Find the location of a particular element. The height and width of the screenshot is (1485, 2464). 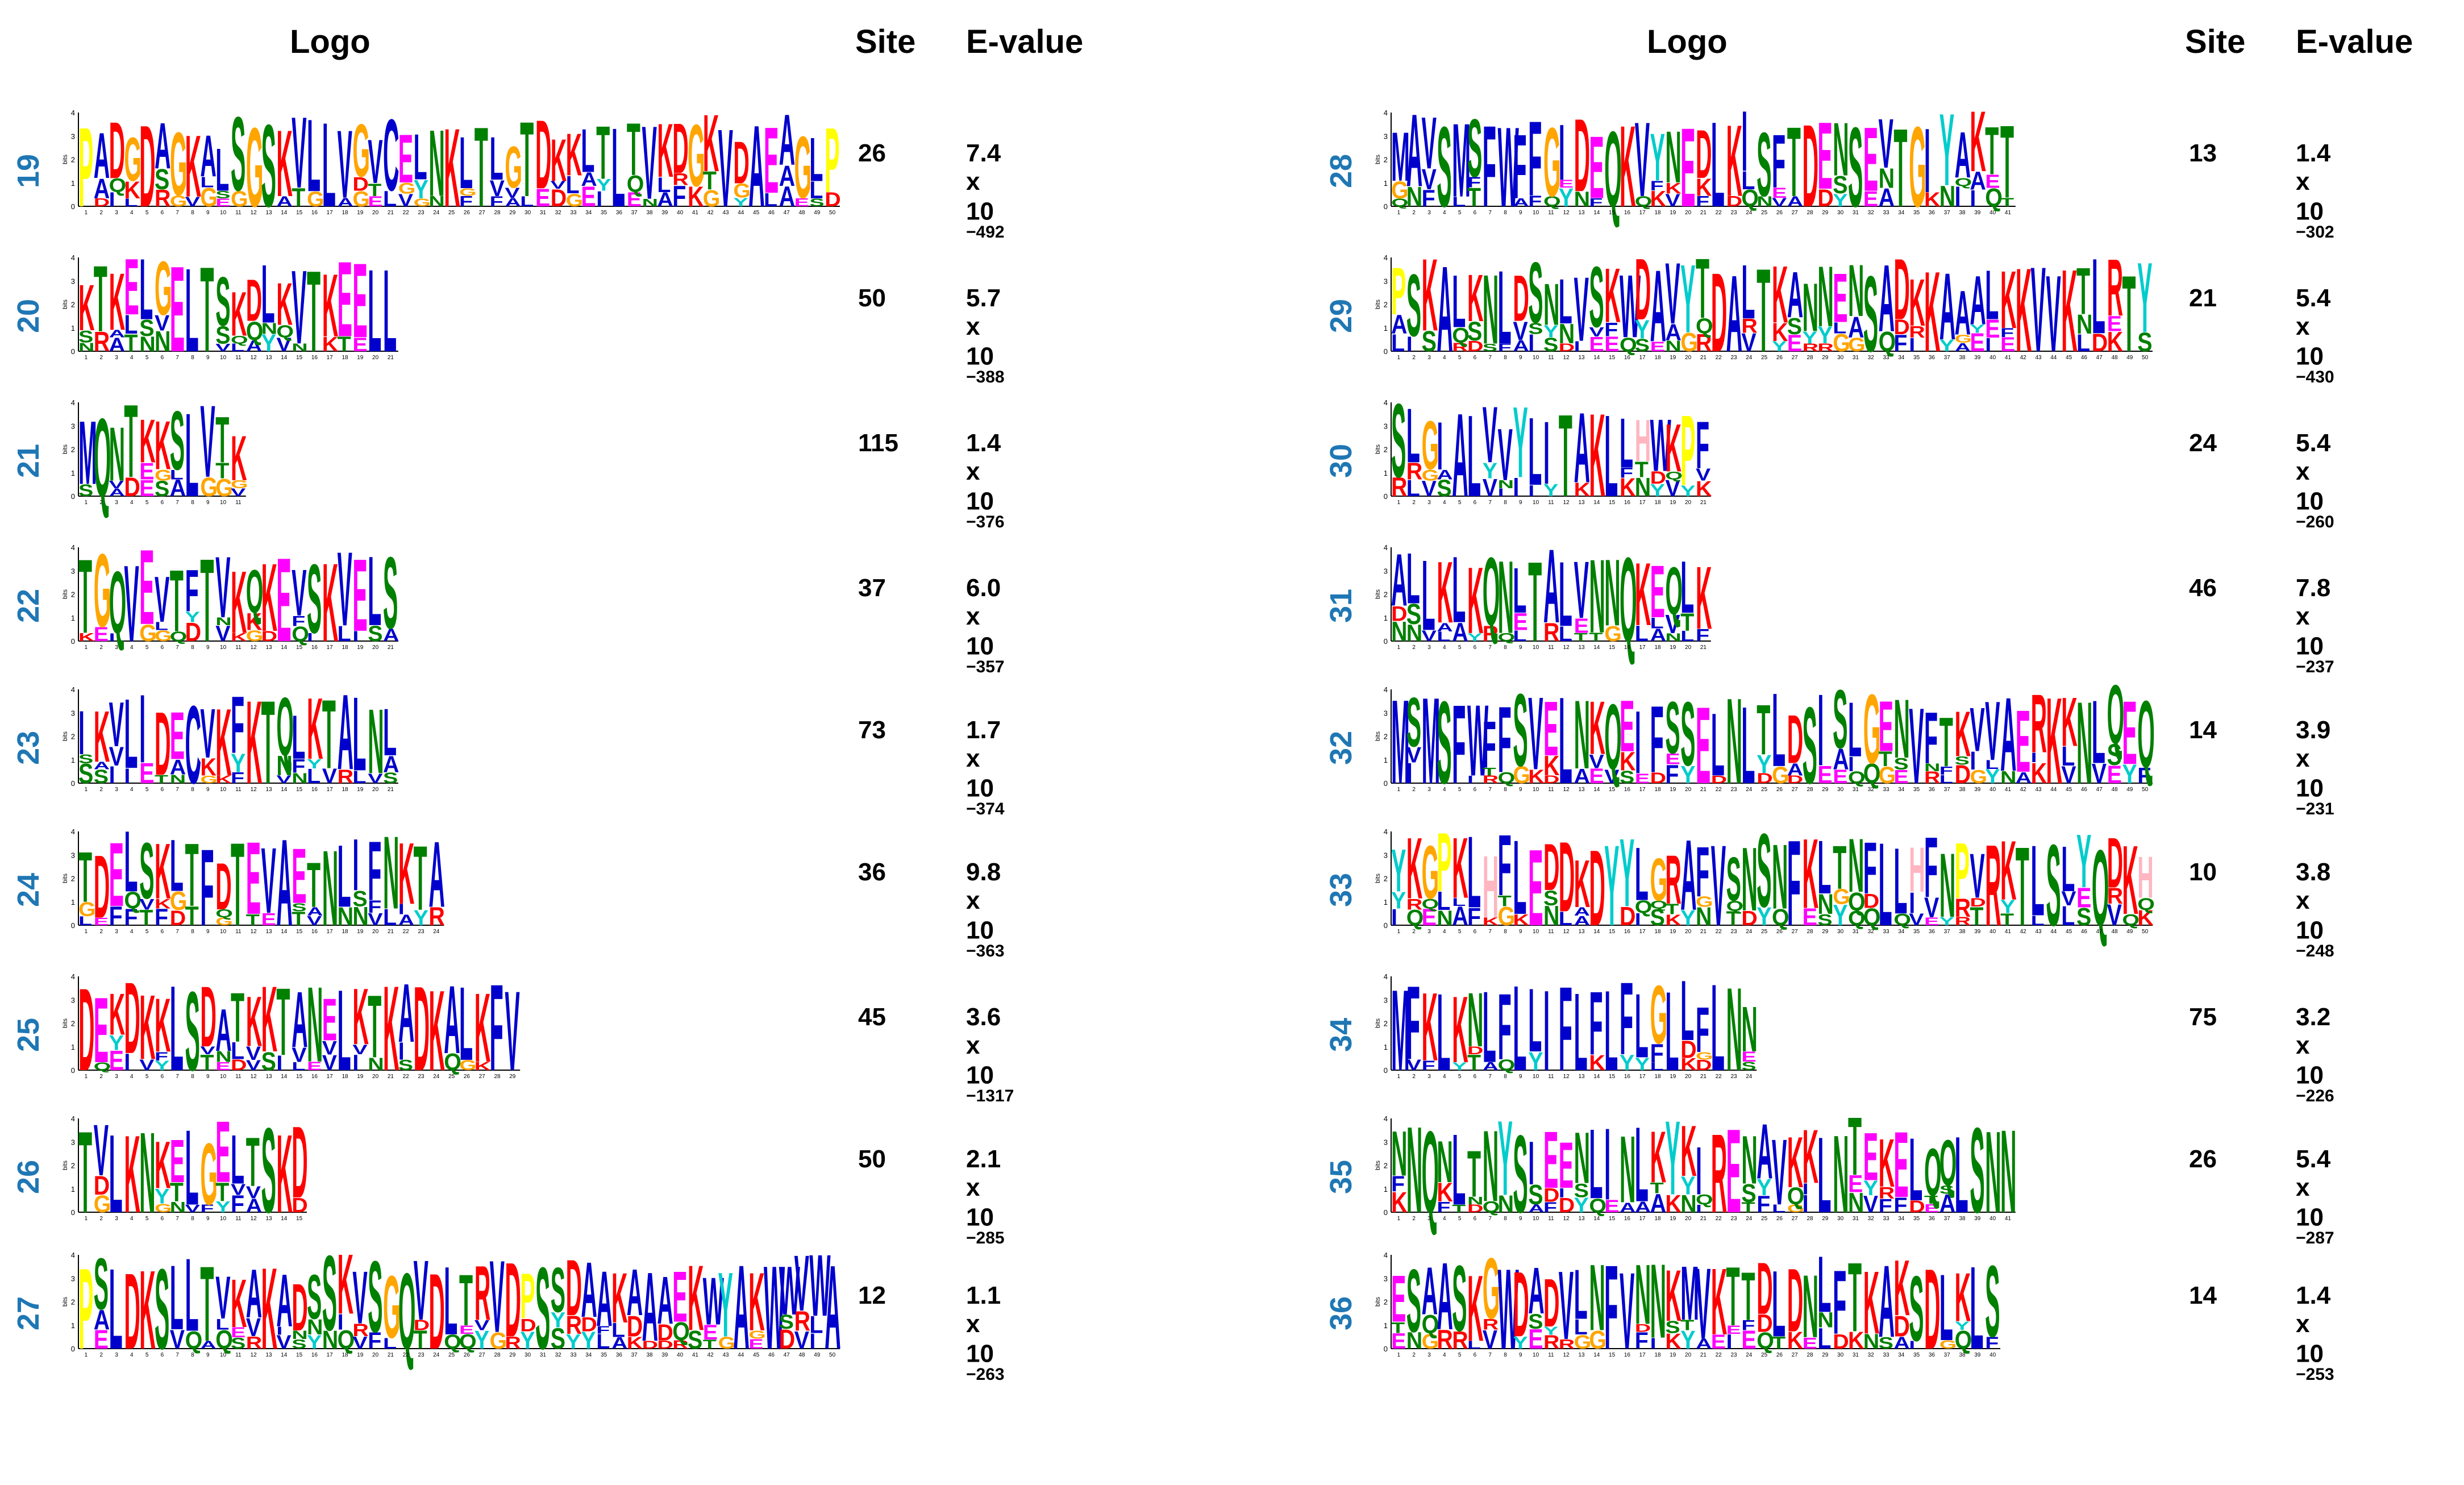

x-tick-label: 15 is located at coordinates (299, 790).